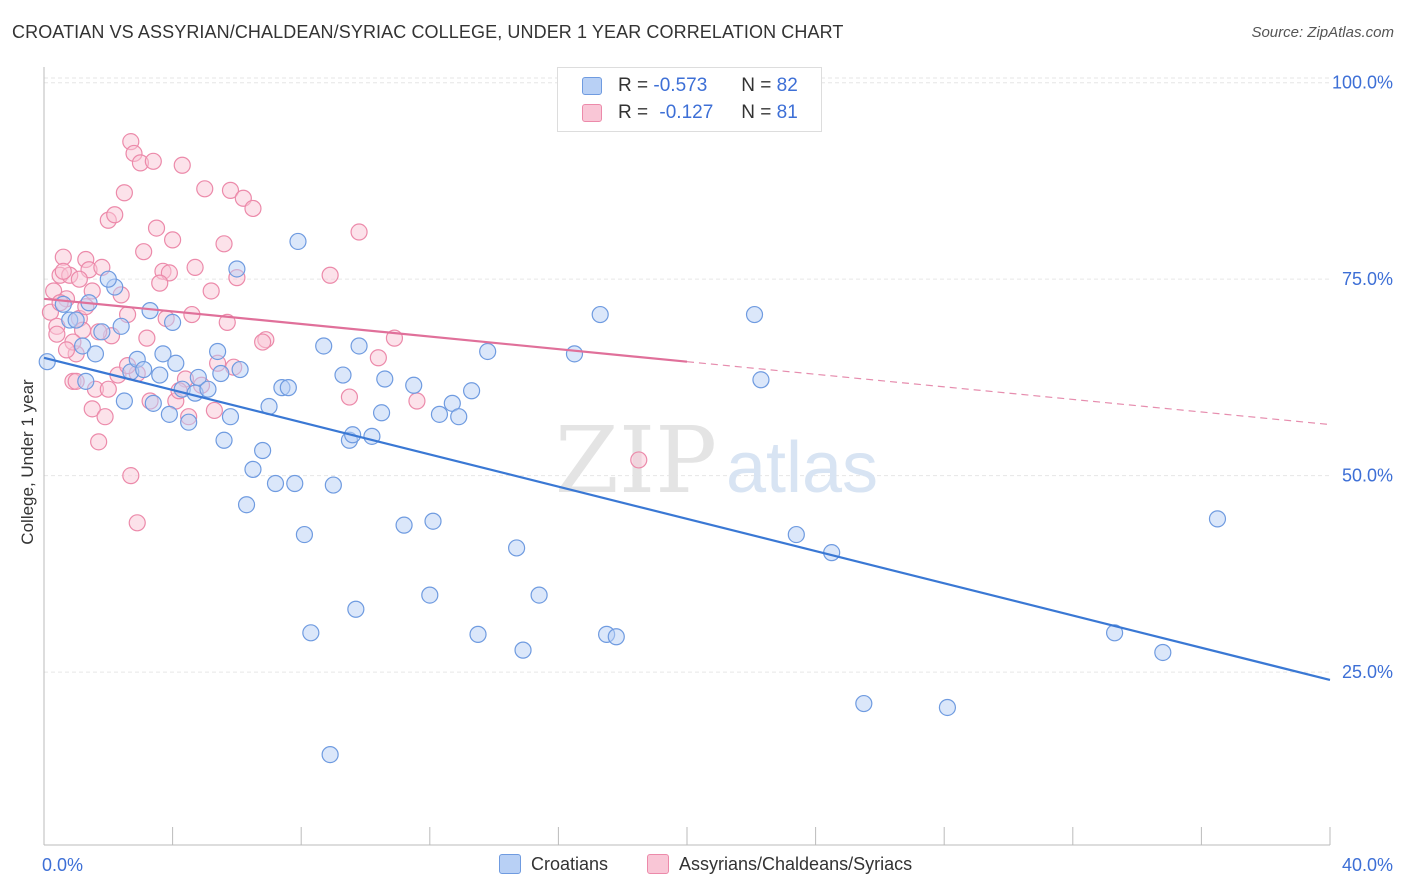 Image resolution: width=1406 pixels, height=892 pixels. I want to click on croatians-swatch, so click(592, 86).